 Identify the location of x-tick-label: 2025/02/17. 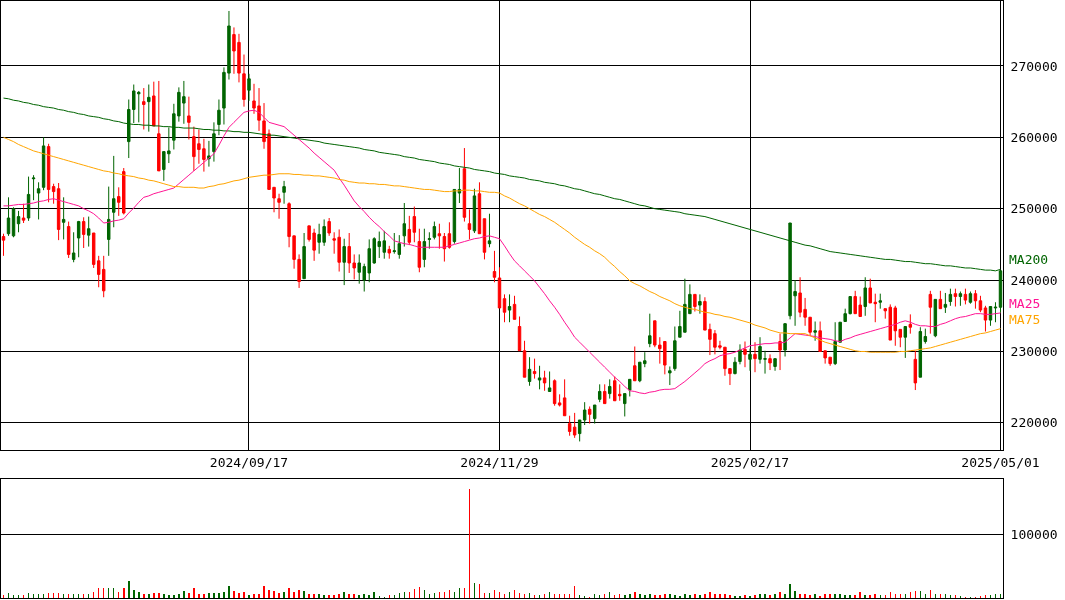
(750, 462).